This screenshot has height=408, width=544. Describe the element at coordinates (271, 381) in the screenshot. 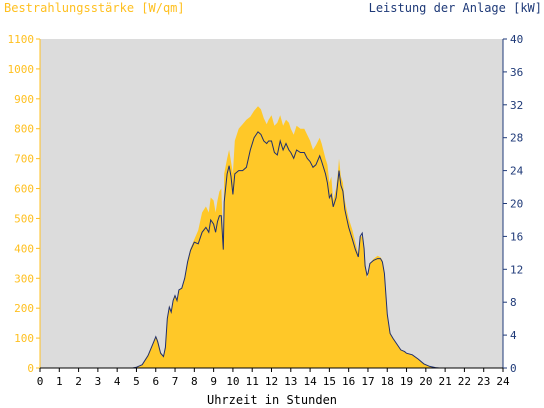

I see `x-axis-tick-label: 12` at that location.